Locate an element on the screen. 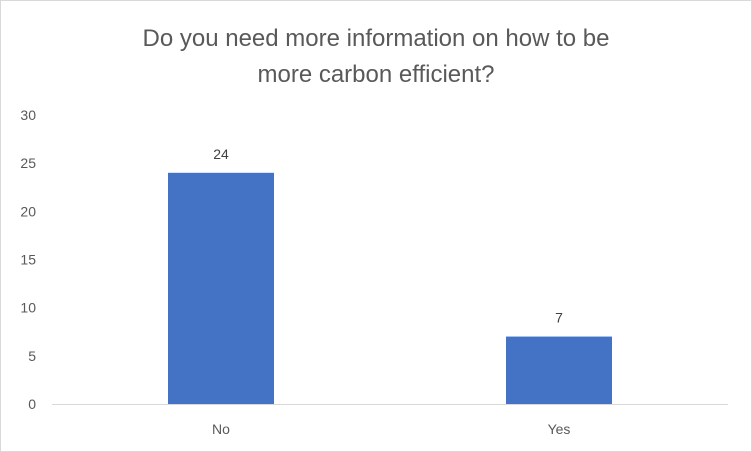  data-label: 24 is located at coordinates (221, 154).